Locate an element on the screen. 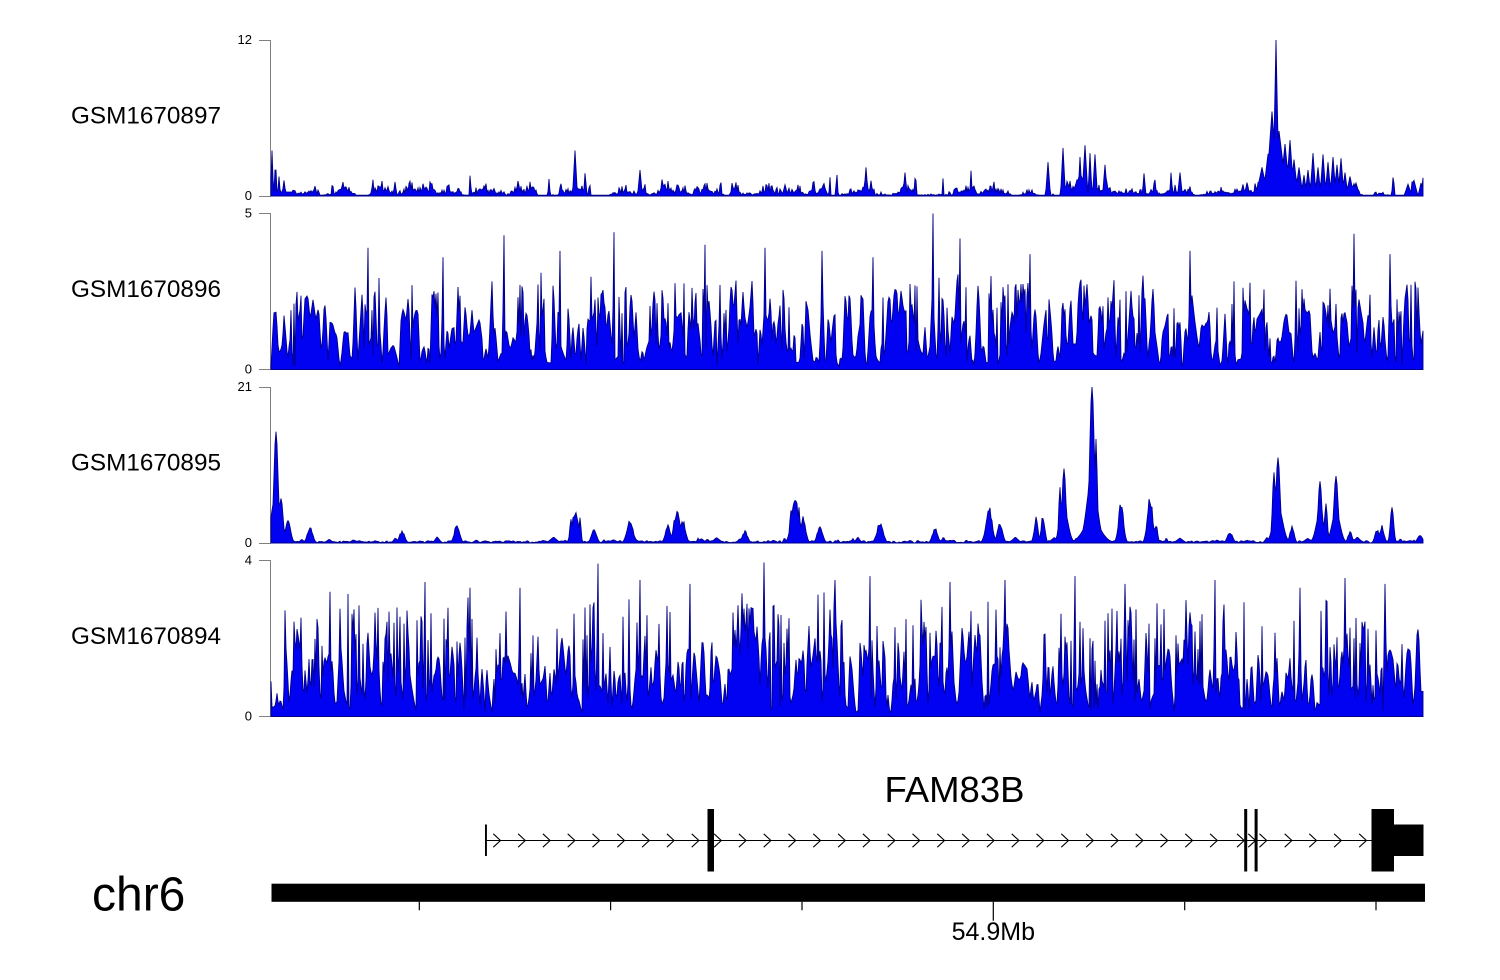  svg-text: FAM83B is located at coordinates (955, 789).